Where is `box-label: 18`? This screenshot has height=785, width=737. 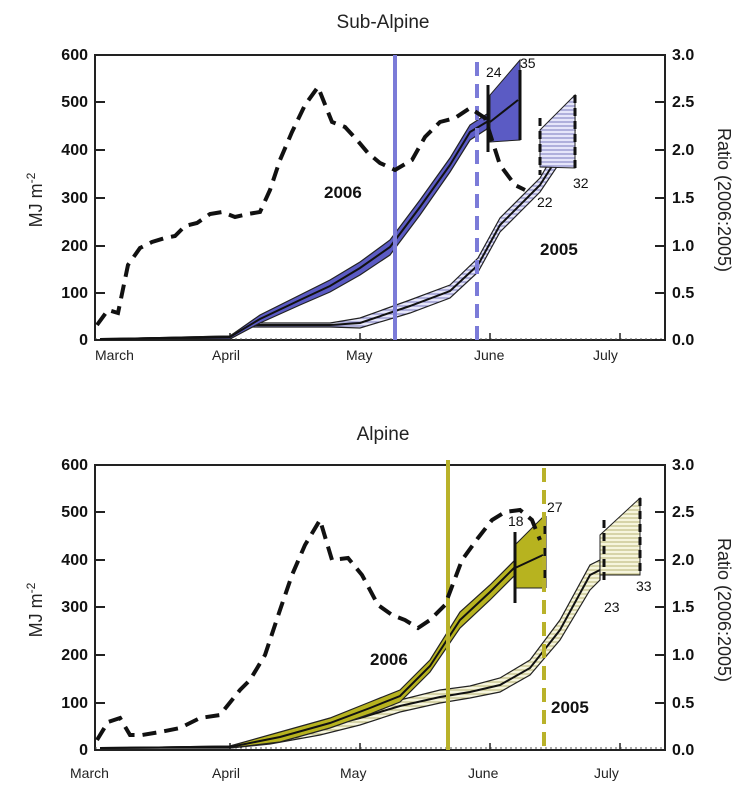 box-label: 18 is located at coordinates (516, 521).